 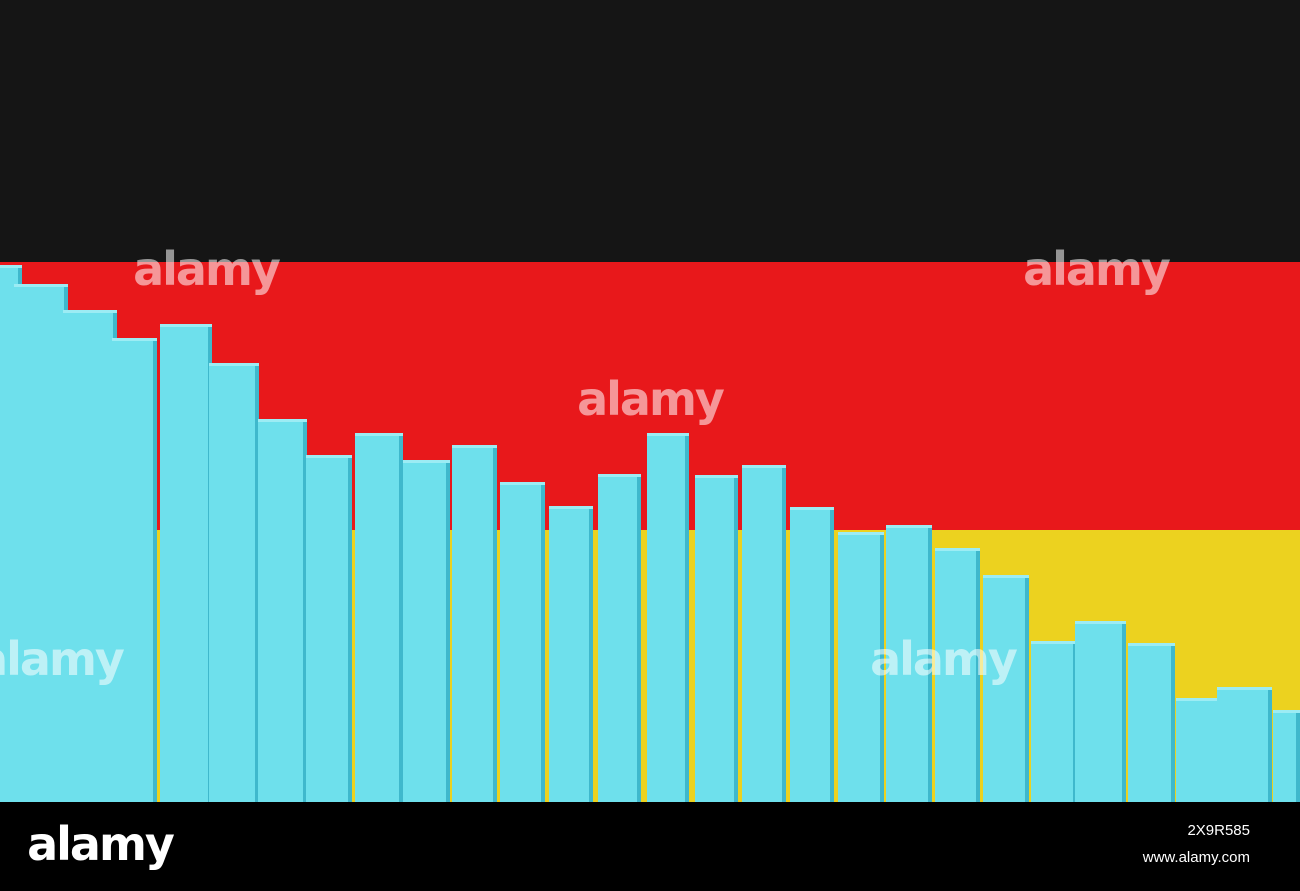 What do you see at coordinates (650, 846) in the screenshot?
I see `footer-bar` at bounding box center [650, 846].